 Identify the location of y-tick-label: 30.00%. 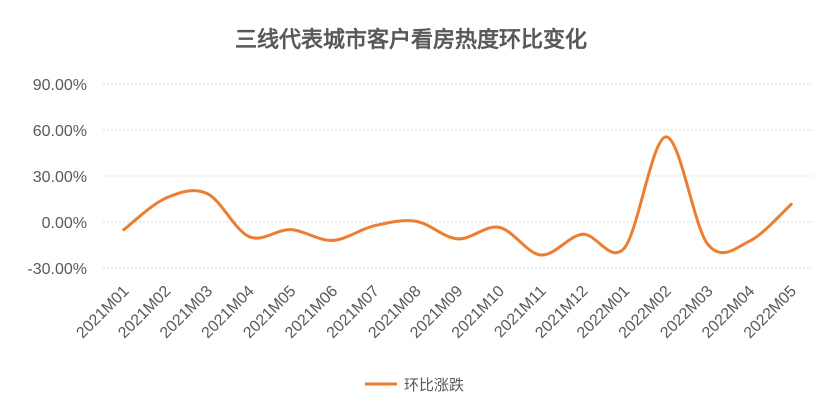
(60, 177).